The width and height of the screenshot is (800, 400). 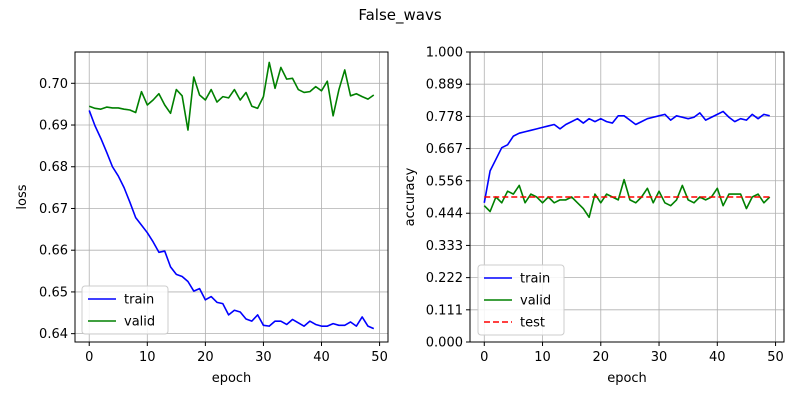 I want to click on figure-title: False_wavs, so click(x=399, y=15).